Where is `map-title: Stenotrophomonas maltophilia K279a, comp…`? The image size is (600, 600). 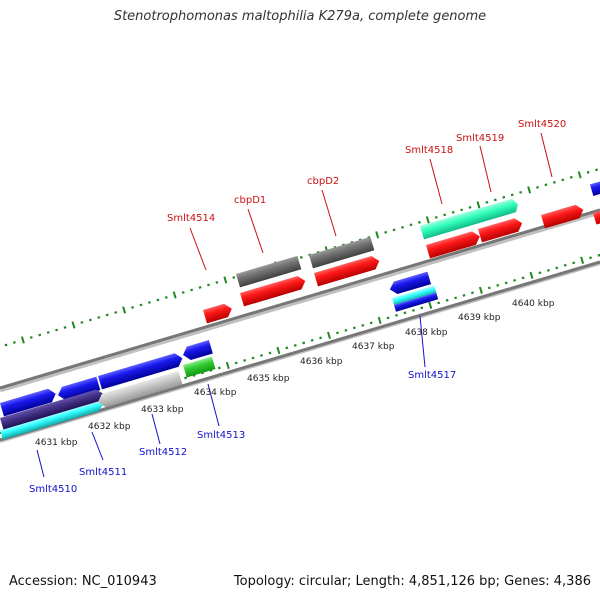
map-title: Stenotrophomonas maltophilia K279a, comp… is located at coordinates (300, 16).